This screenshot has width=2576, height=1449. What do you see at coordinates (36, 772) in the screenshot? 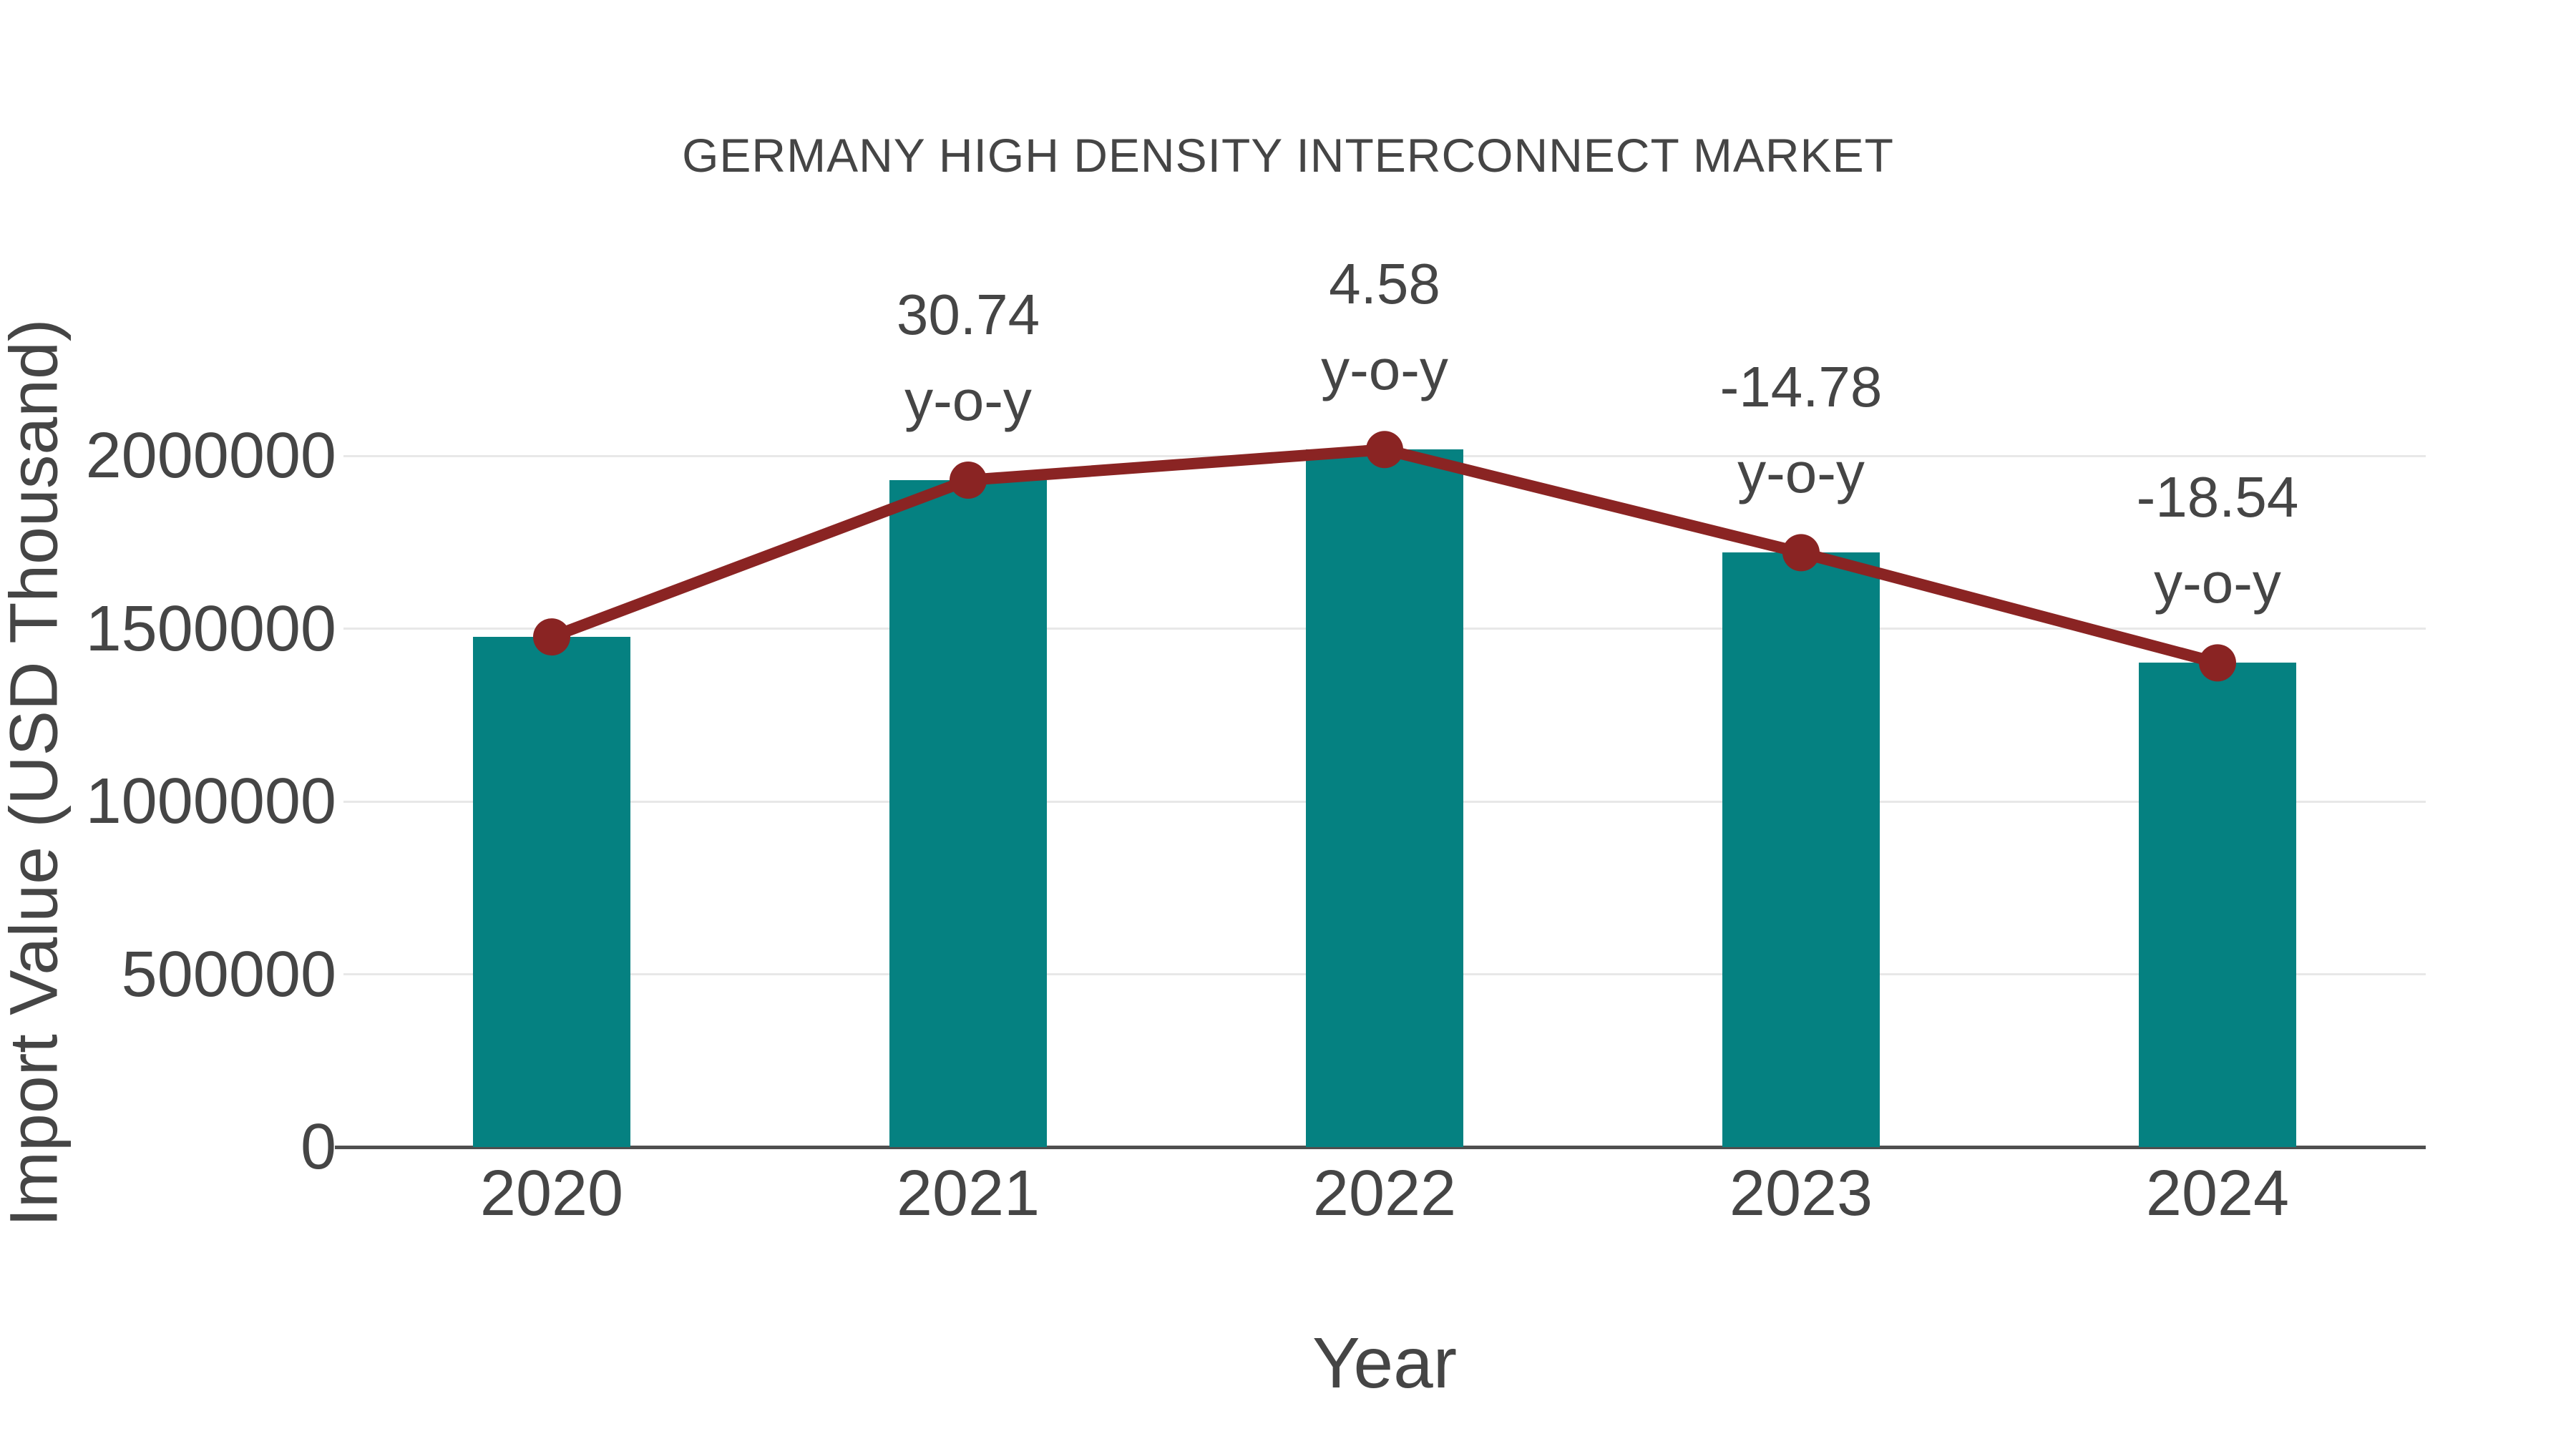
I see `y-axis-title: Import Value (USD Thousand)` at bounding box center [36, 772].